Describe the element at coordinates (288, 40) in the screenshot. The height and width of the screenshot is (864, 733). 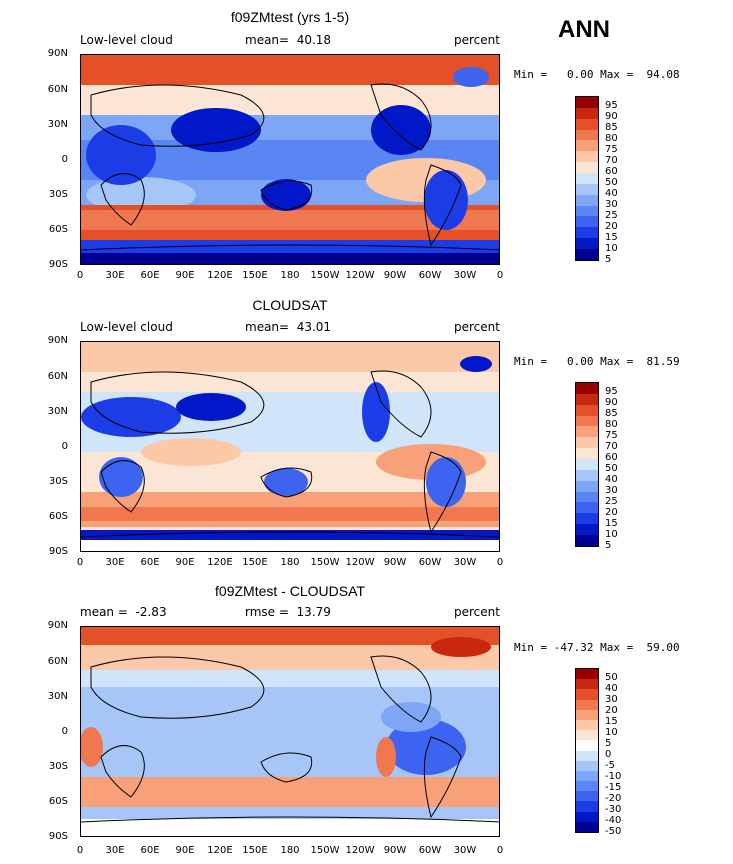
I see `panel-1-mean: mean= 40.18` at that location.